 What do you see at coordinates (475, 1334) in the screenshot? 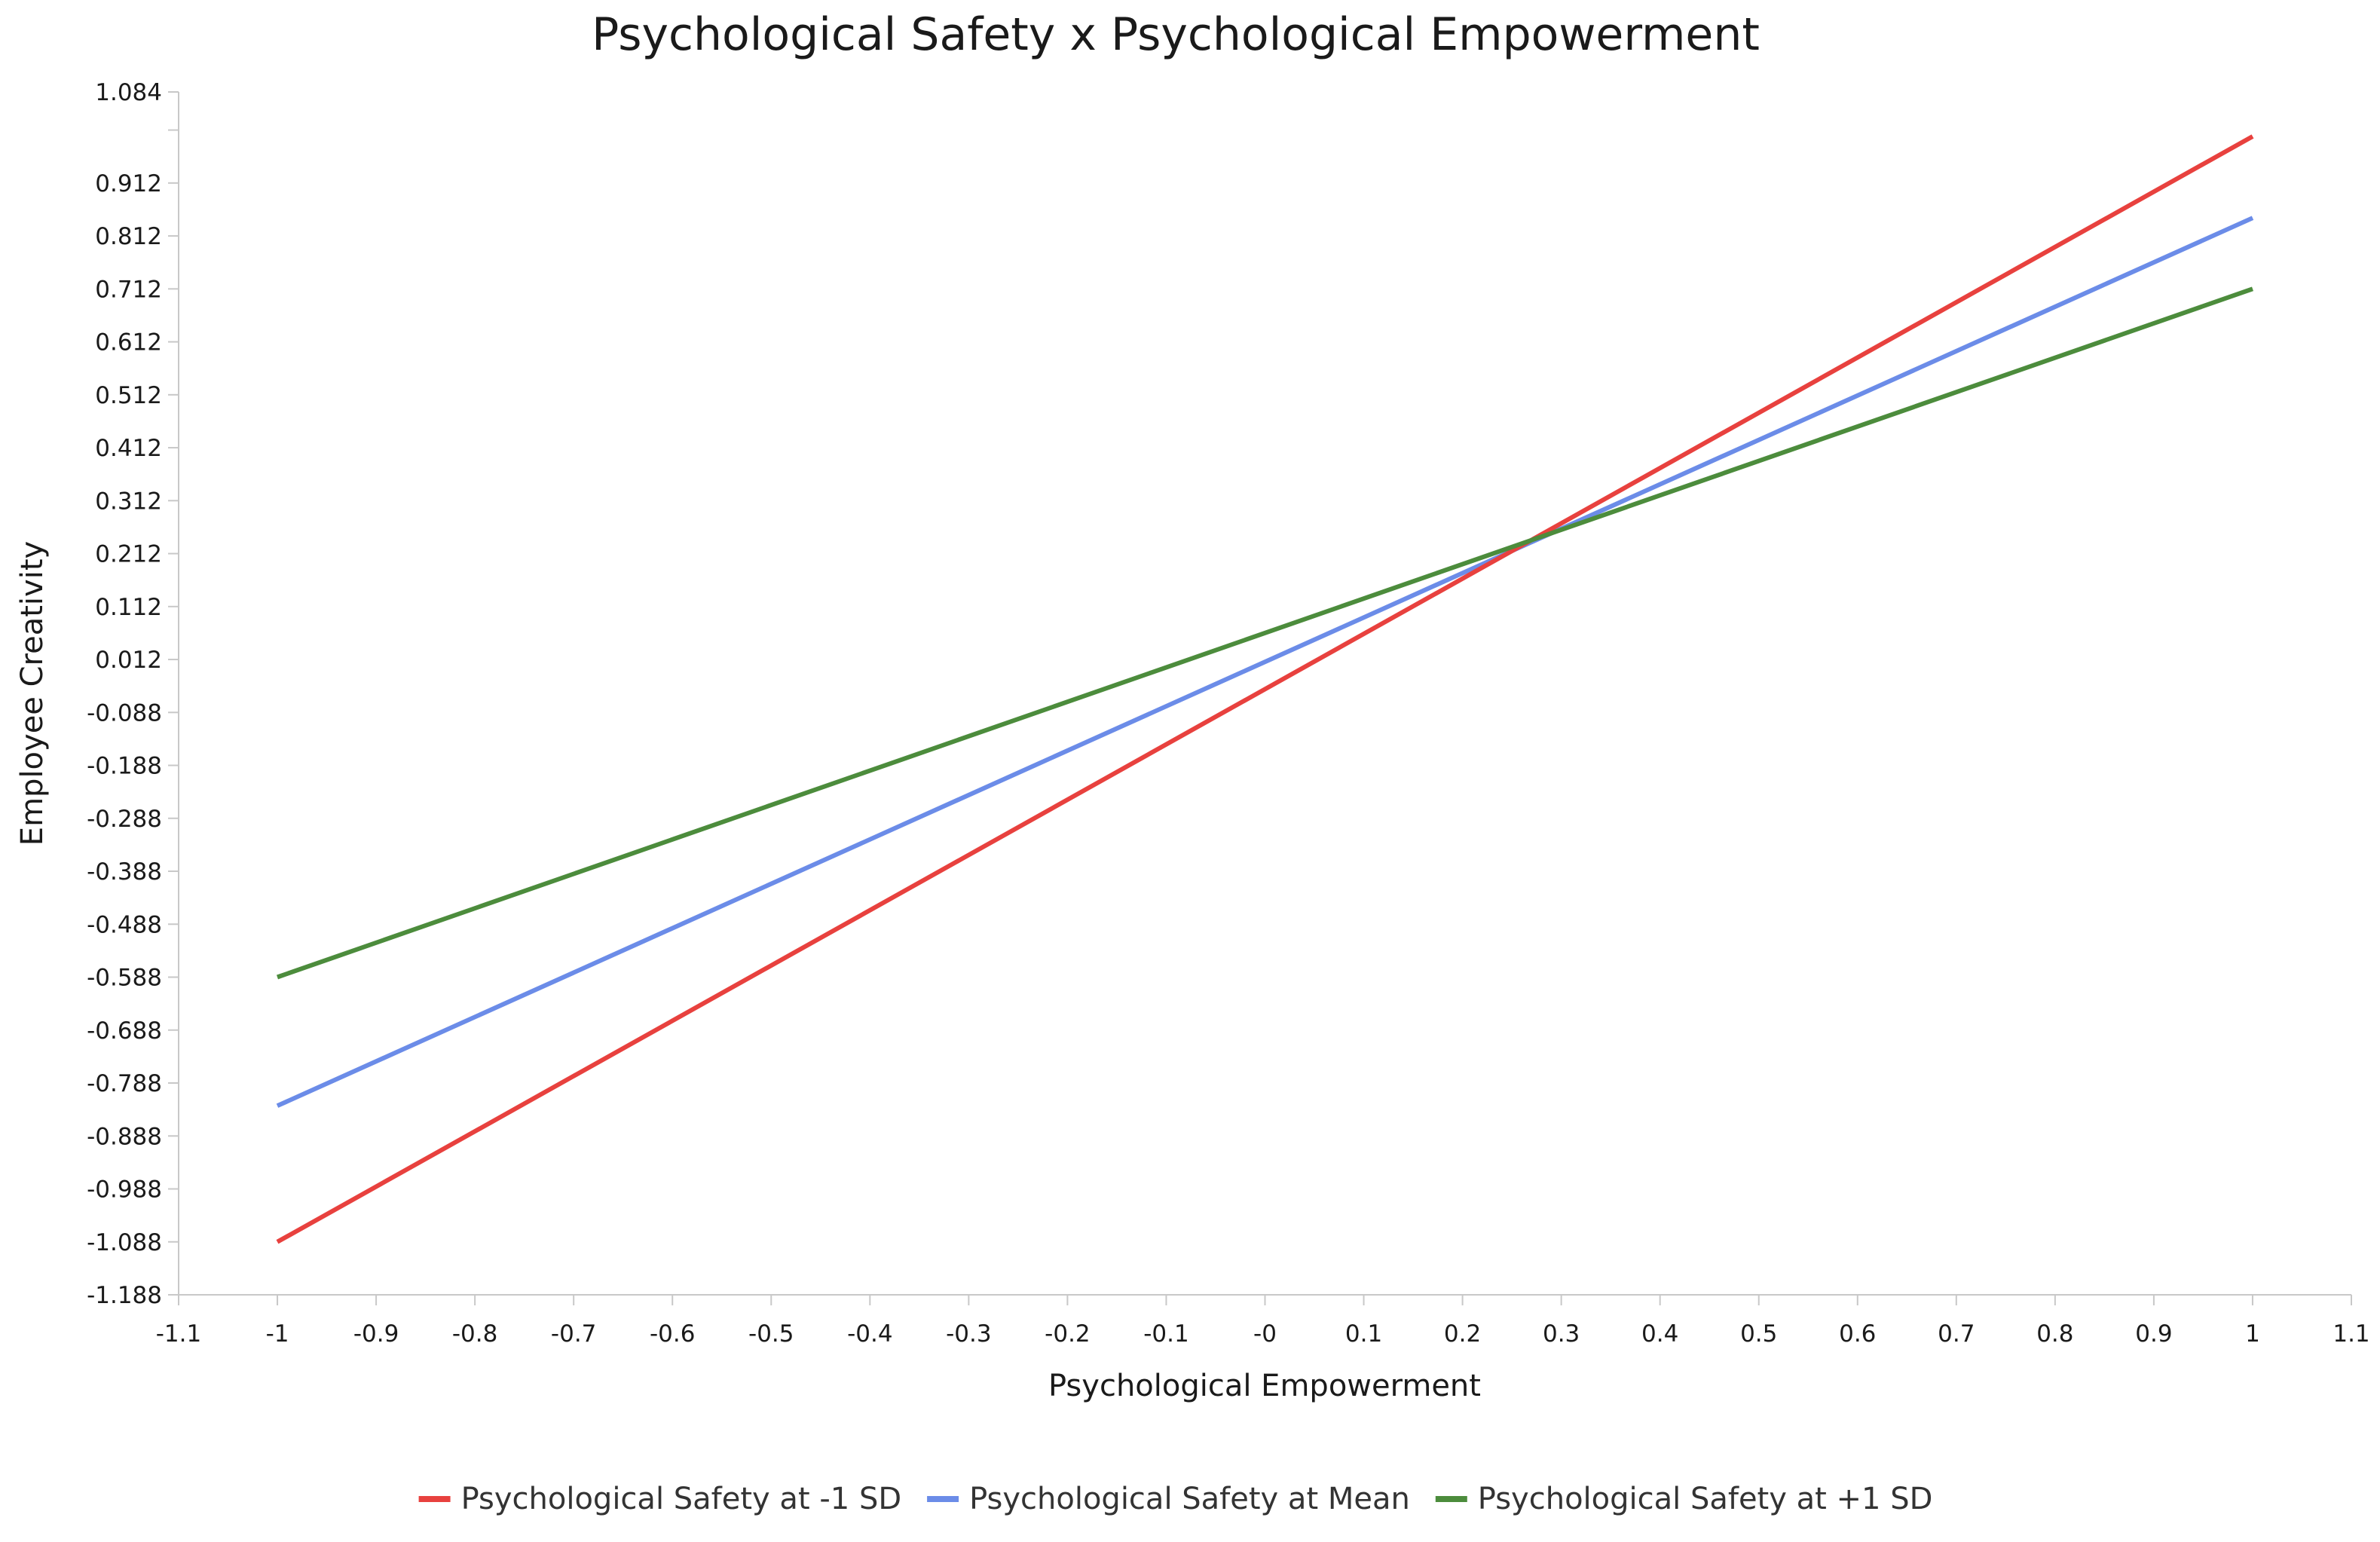
I see `x-tick-label: -0.8` at bounding box center [475, 1334].